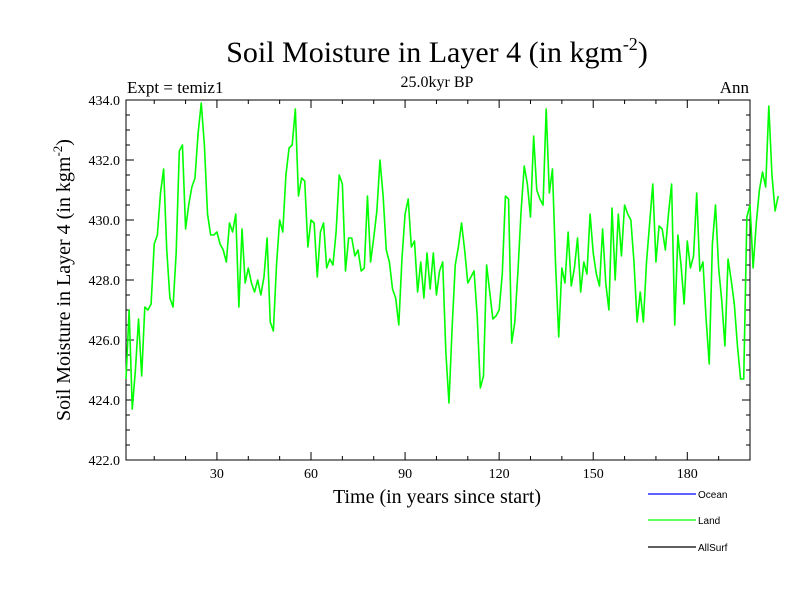 This screenshot has height=605, width=800. I want to click on legend-label-allsurf: AllSurf, so click(713, 548).